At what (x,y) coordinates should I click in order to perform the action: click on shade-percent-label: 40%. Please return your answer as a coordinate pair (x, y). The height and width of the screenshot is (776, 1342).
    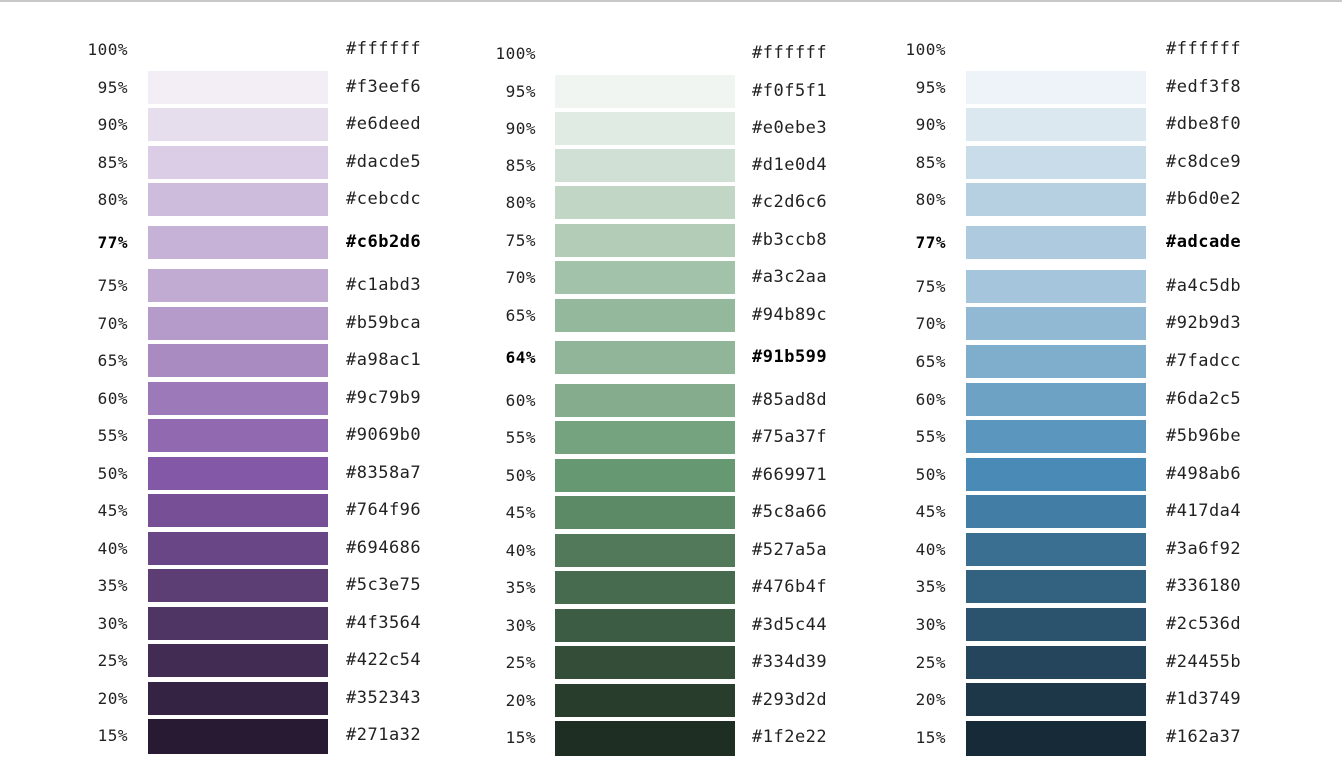
    Looking at the image, I should click on (112, 548).